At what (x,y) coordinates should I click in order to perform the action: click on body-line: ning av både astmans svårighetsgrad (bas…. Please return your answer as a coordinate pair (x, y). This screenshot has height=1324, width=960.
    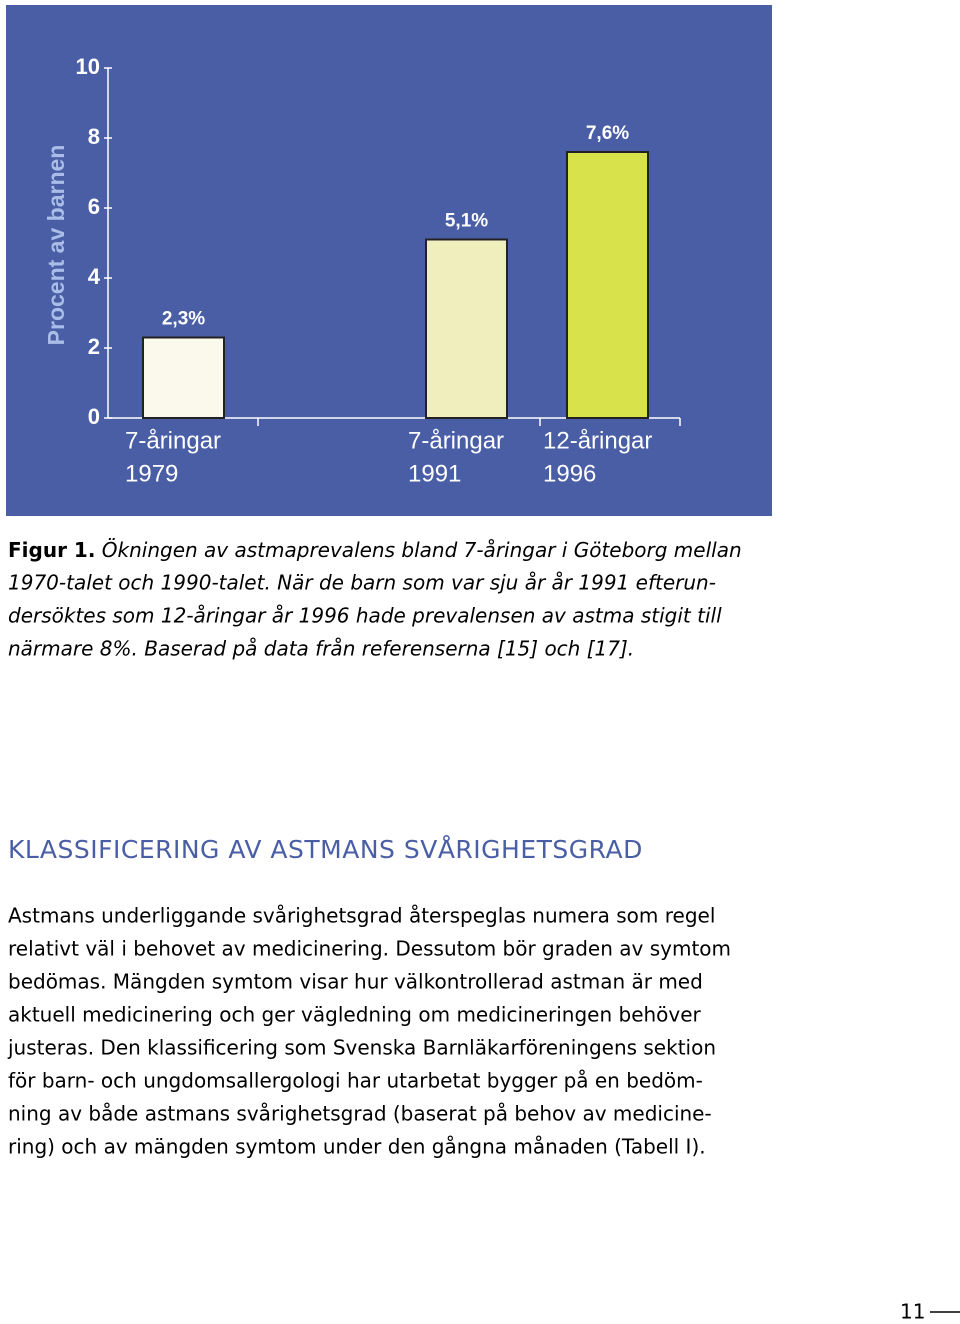
    Looking at the image, I should click on (360, 1114).